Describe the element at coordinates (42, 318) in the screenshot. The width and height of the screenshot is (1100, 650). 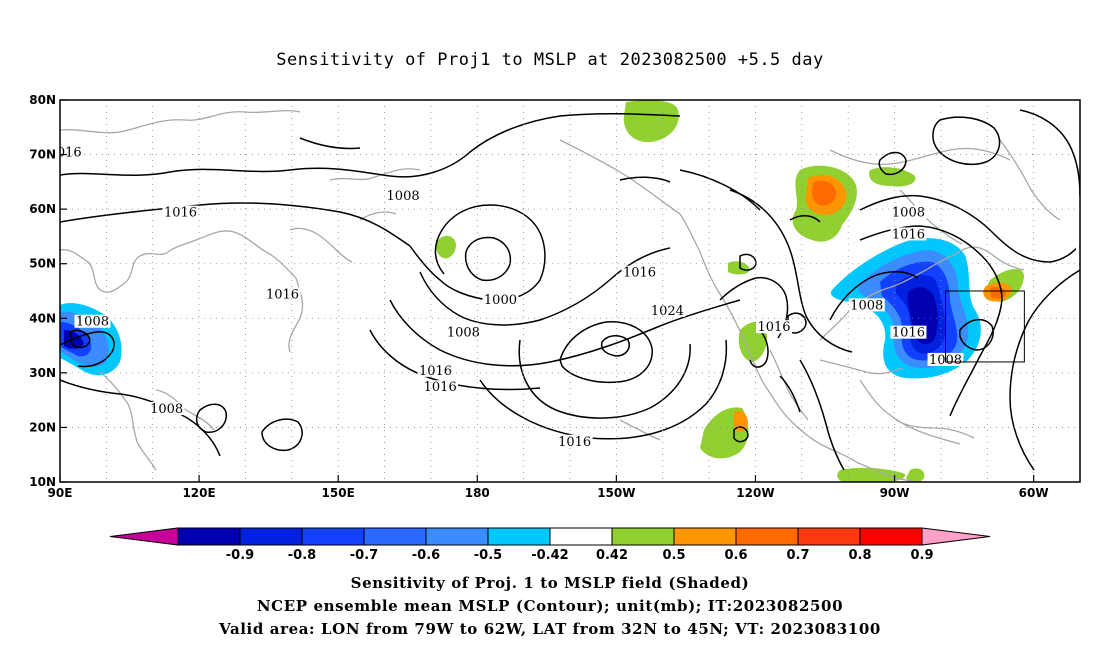
I see `lat-tick-label: 40N` at that location.